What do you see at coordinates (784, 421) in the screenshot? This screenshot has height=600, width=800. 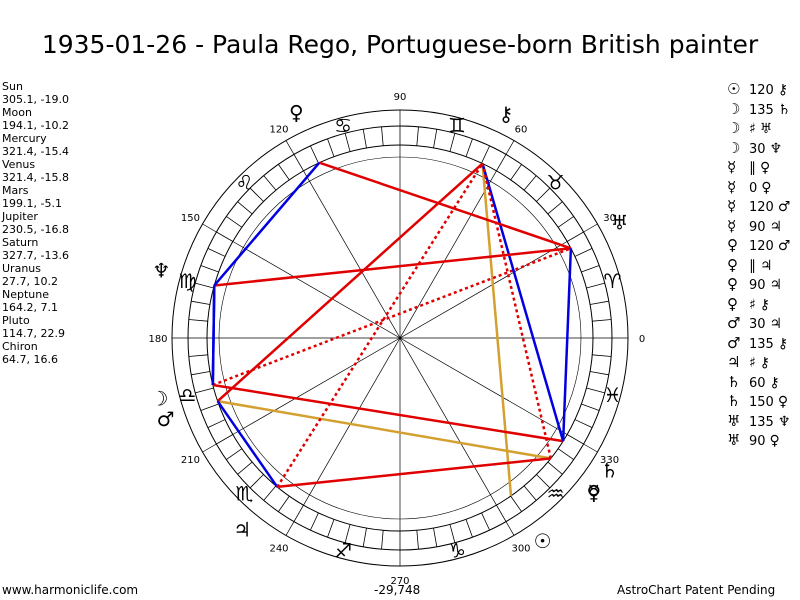 I see `aspect-planet-b-icon: ♆` at bounding box center [784, 421].